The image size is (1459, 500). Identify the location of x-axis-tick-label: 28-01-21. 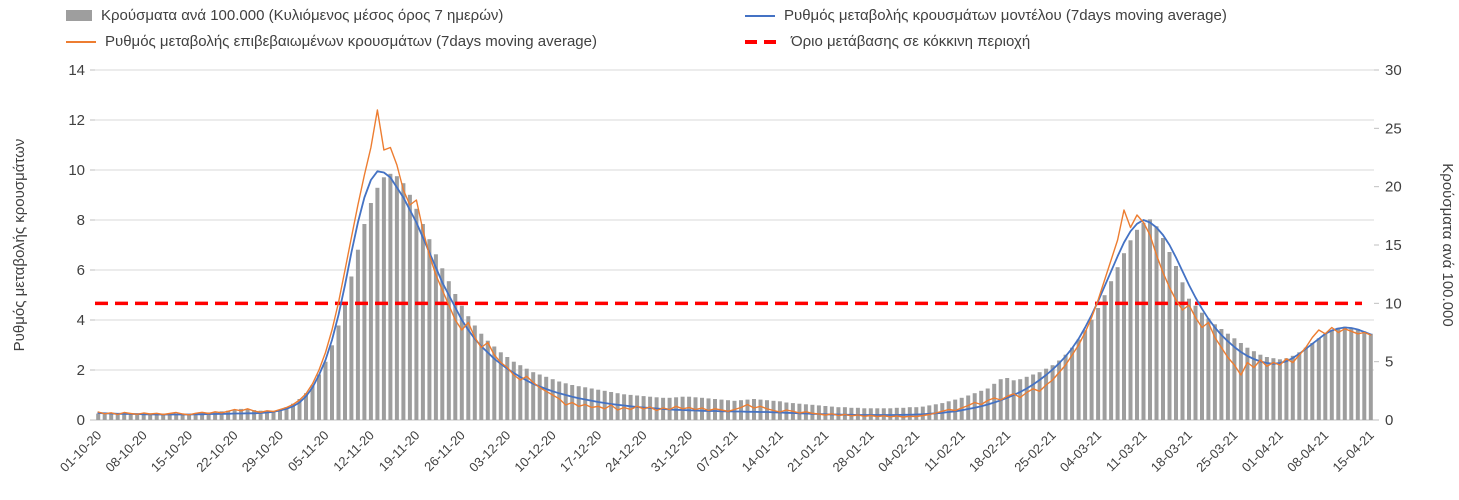
(853, 451).